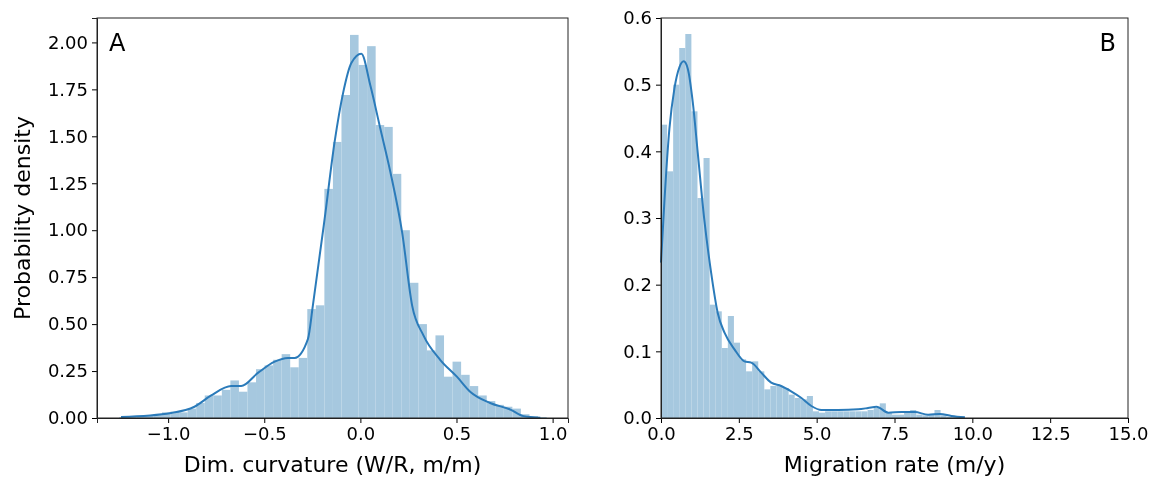  I want to click on y-tick-label: 2.00, so click(67, 42).